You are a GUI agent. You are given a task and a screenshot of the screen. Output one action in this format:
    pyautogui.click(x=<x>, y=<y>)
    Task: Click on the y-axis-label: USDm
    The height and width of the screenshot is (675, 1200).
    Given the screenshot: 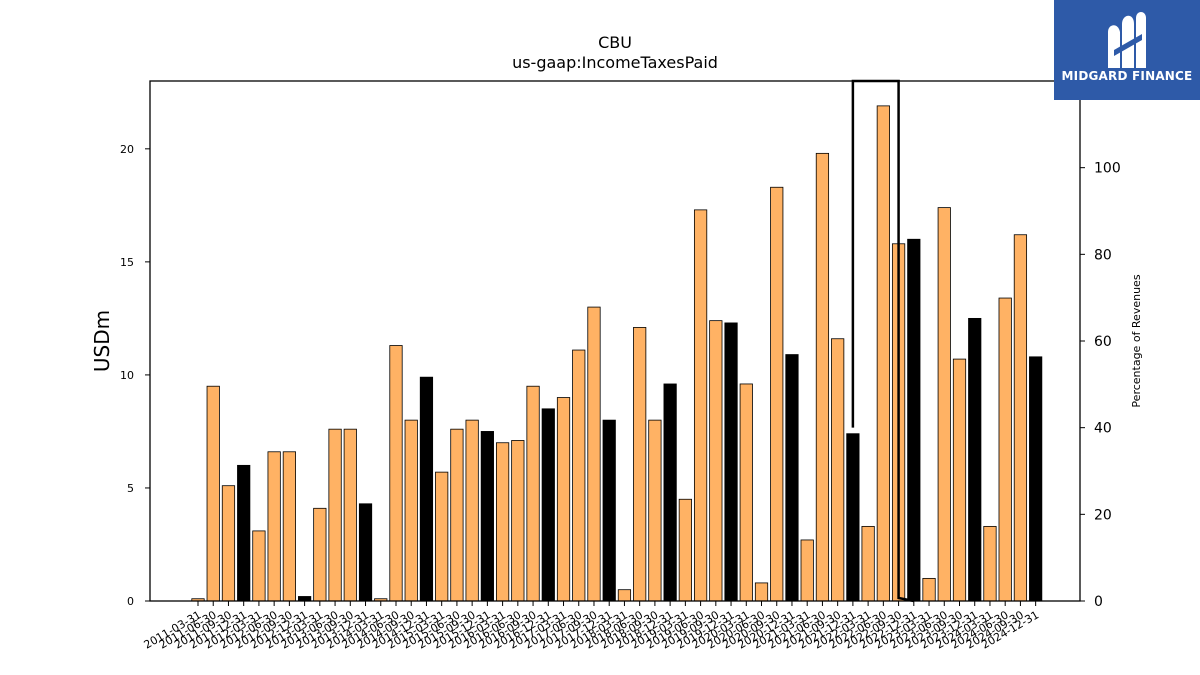 What is the action you would take?
    pyautogui.click(x=102, y=341)
    